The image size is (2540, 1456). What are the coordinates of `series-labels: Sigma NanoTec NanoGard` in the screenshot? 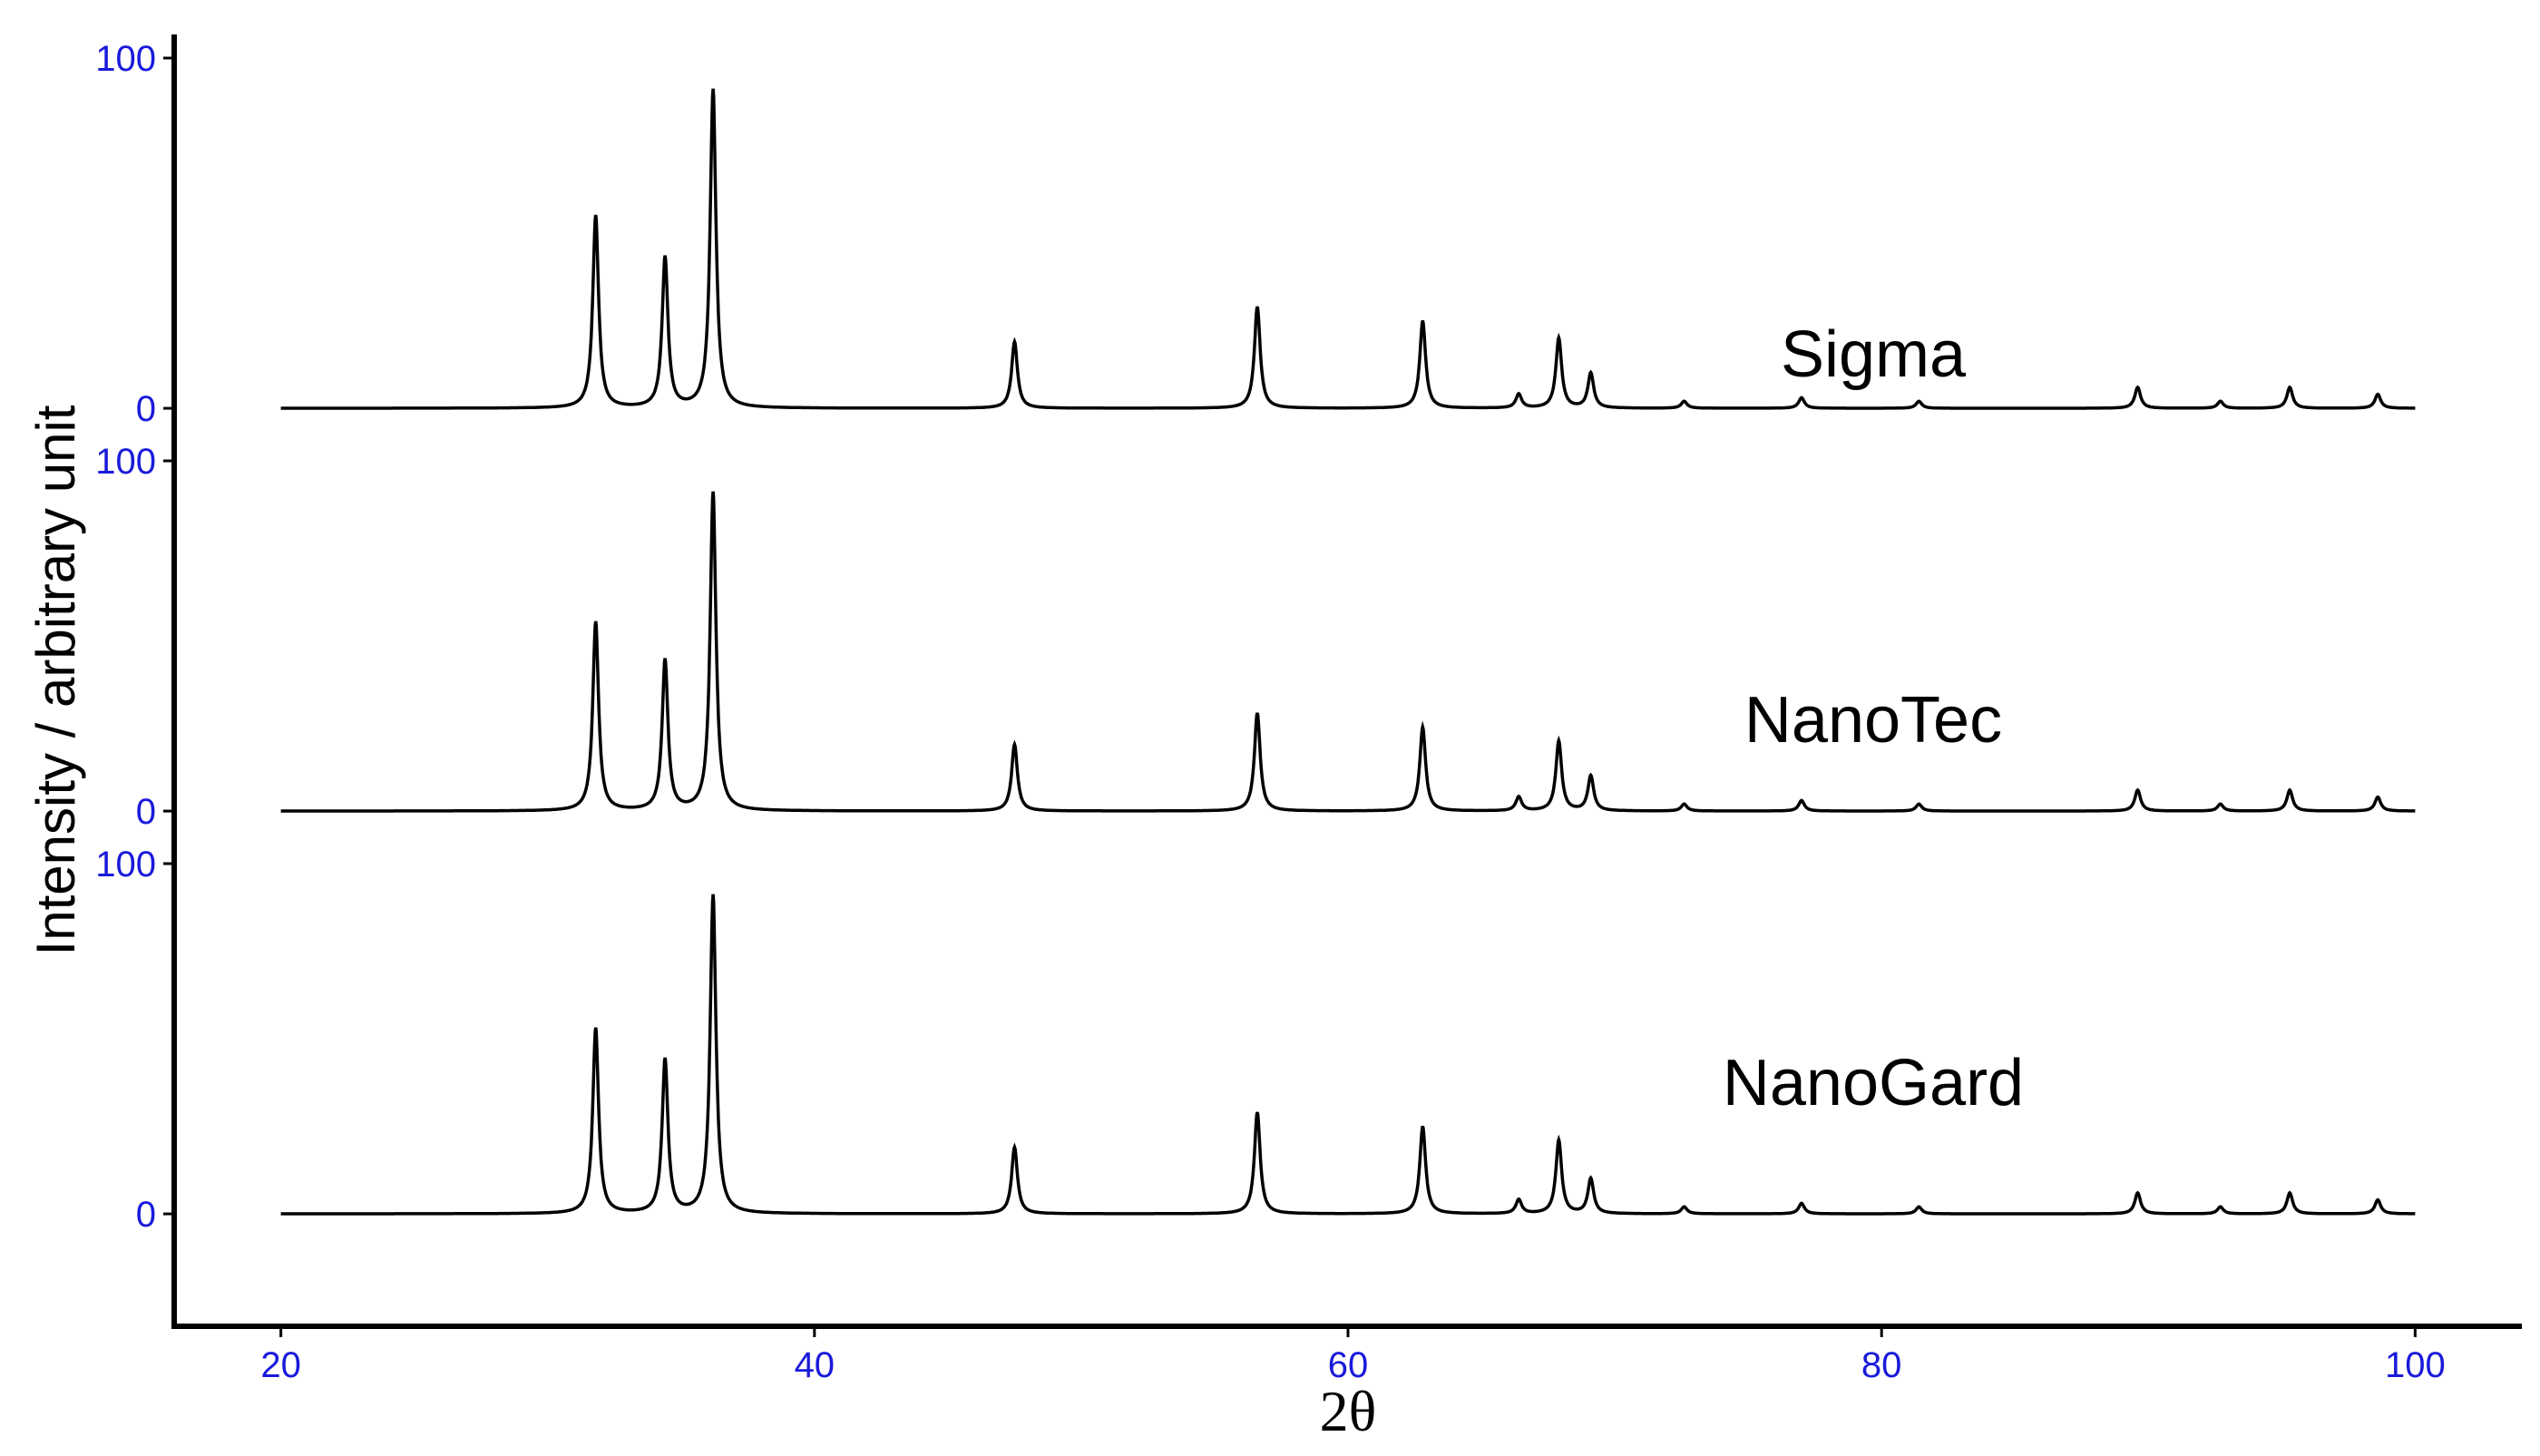 It's located at (1874, 719).